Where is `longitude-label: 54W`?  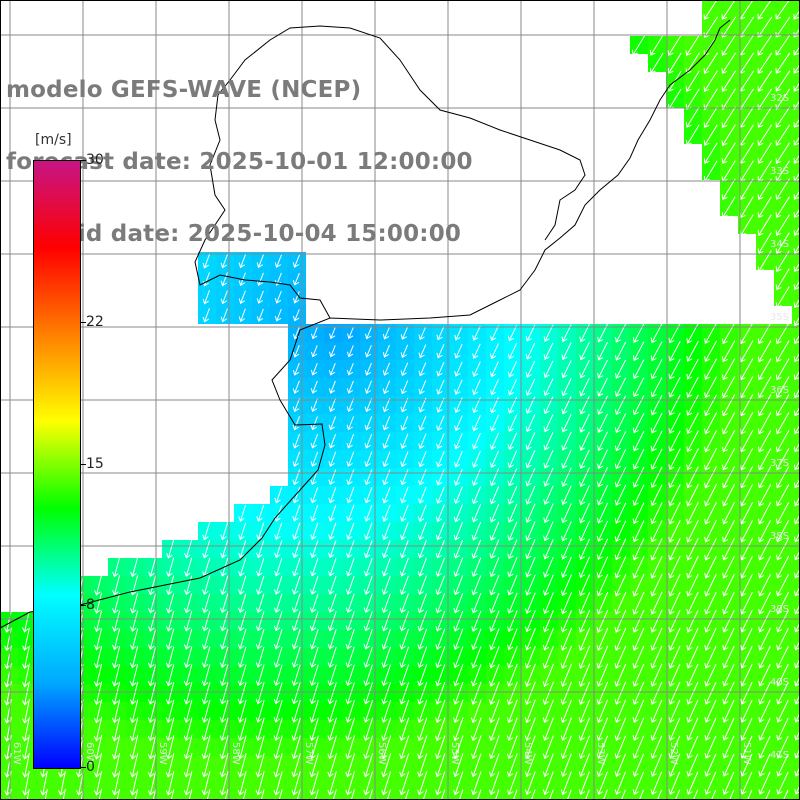 longitude-label: 54W is located at coordinates (527, 753).